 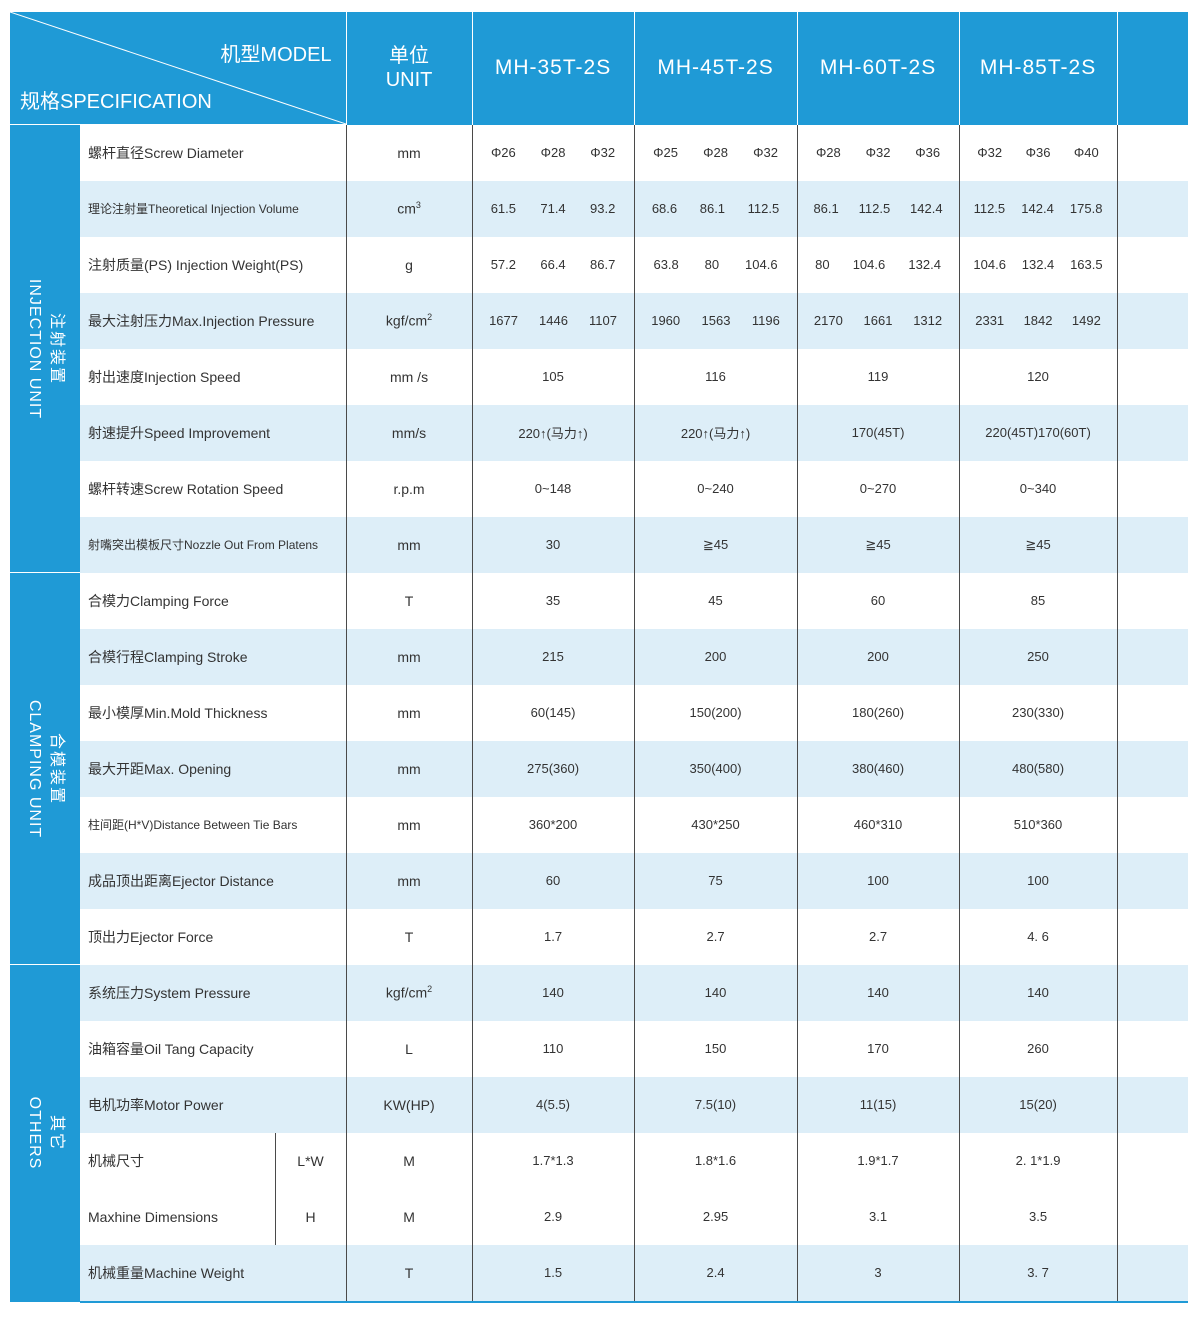 I want to click on nozzle-out-unit: mm, so click(x=409, y=544).